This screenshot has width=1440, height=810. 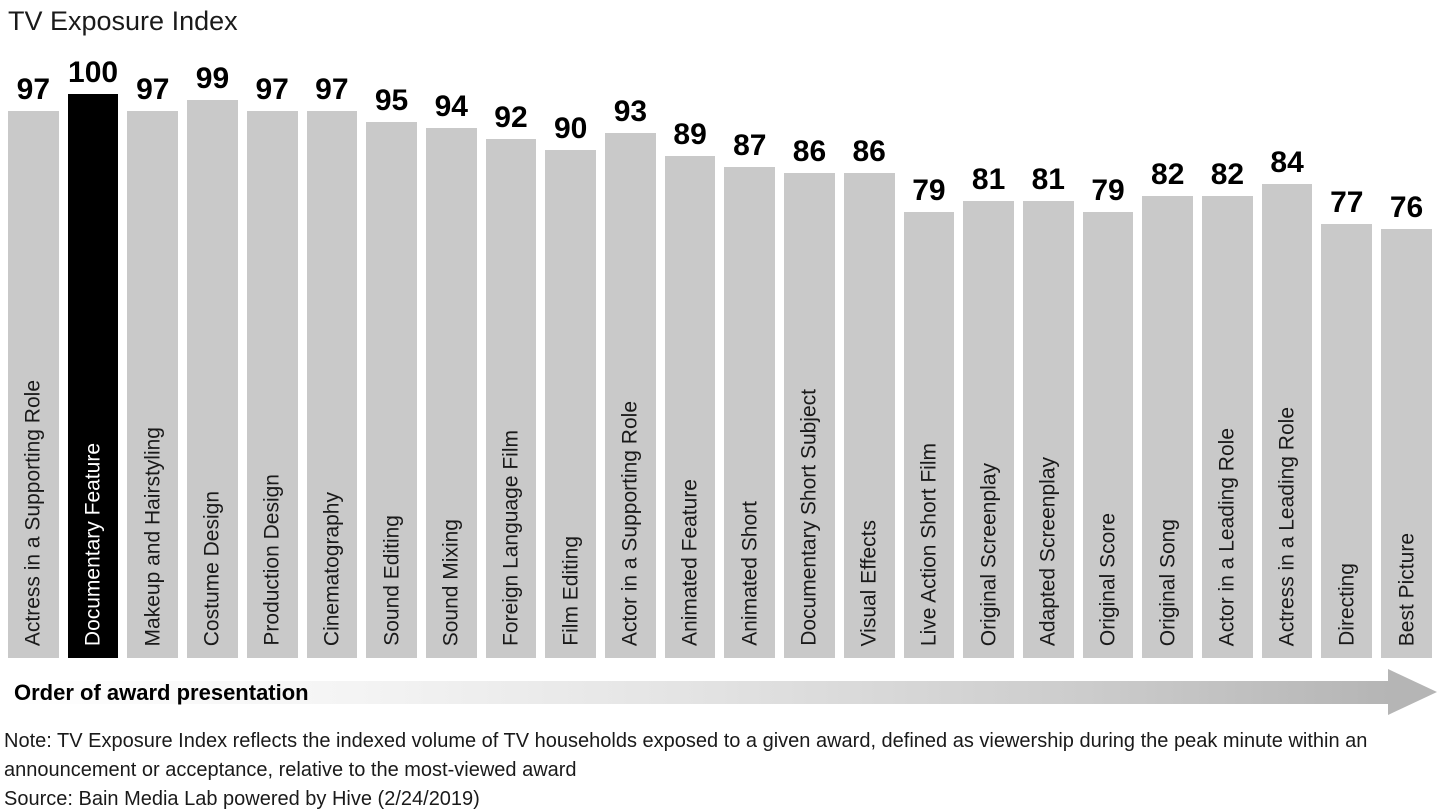 I want to click on bar: Production Design, so click(x=272, y=384).